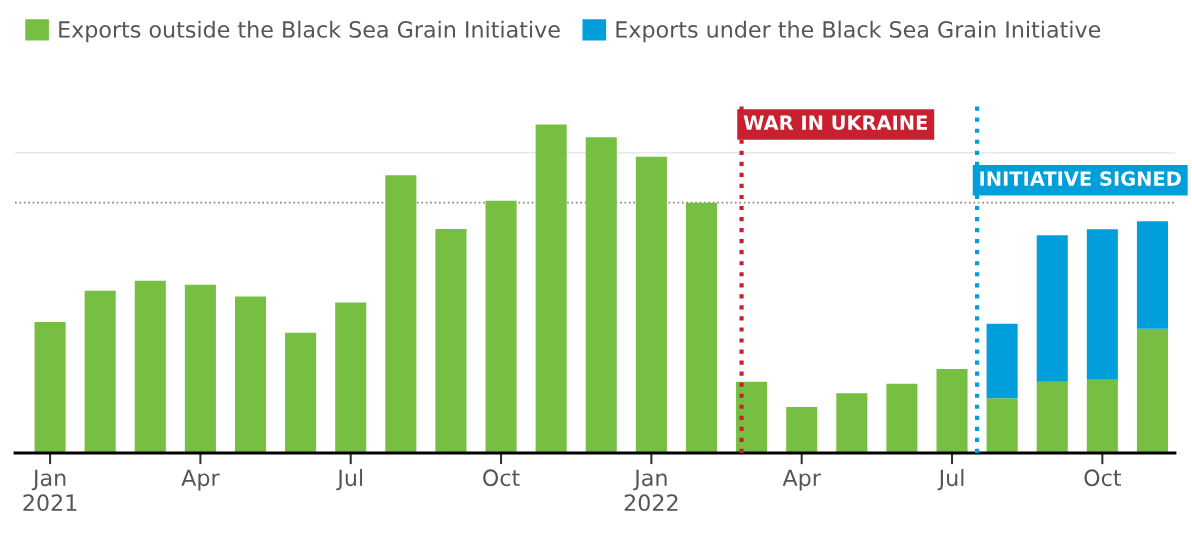  Describe the element at coordinates (50, 490) in the screenshot. I see `x-tick-label: Jan 2021` at that location.